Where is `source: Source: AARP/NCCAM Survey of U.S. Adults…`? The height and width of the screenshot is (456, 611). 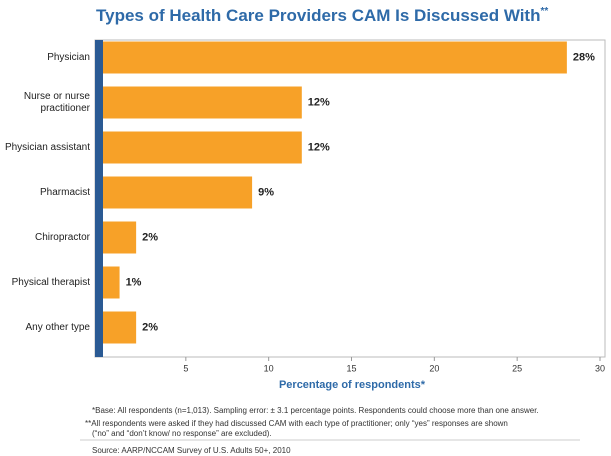
source: Source: AARP/NCCAM Survey of U.S. Adults… is located at coordinates (191, 450).